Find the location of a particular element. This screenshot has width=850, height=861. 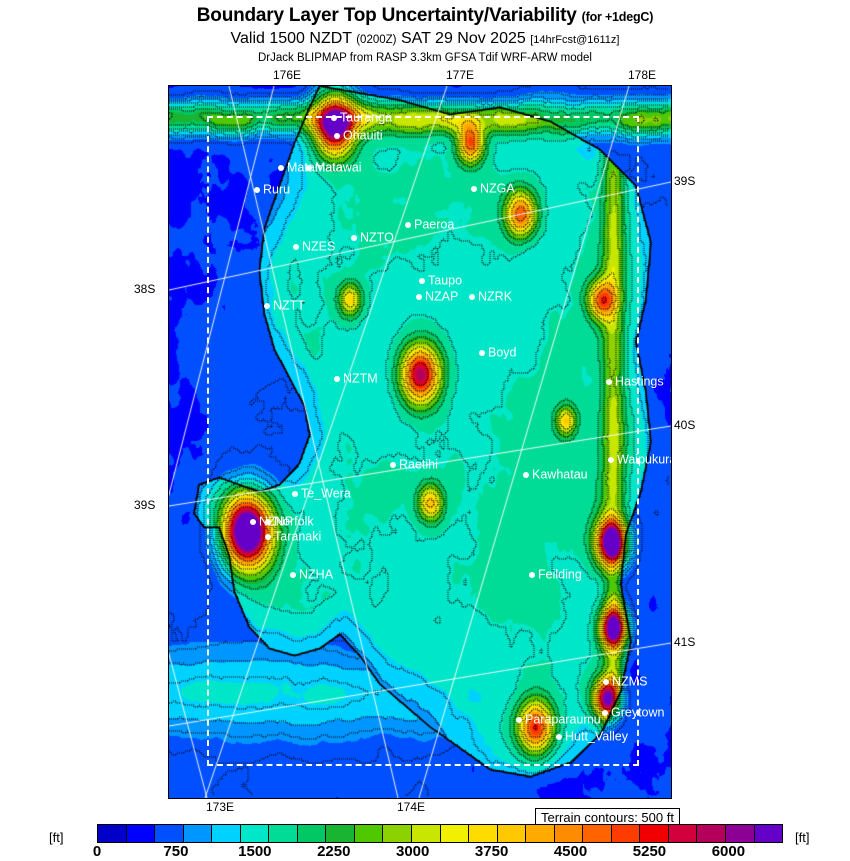

colorbar-scale is located at coordinates (440, 833).